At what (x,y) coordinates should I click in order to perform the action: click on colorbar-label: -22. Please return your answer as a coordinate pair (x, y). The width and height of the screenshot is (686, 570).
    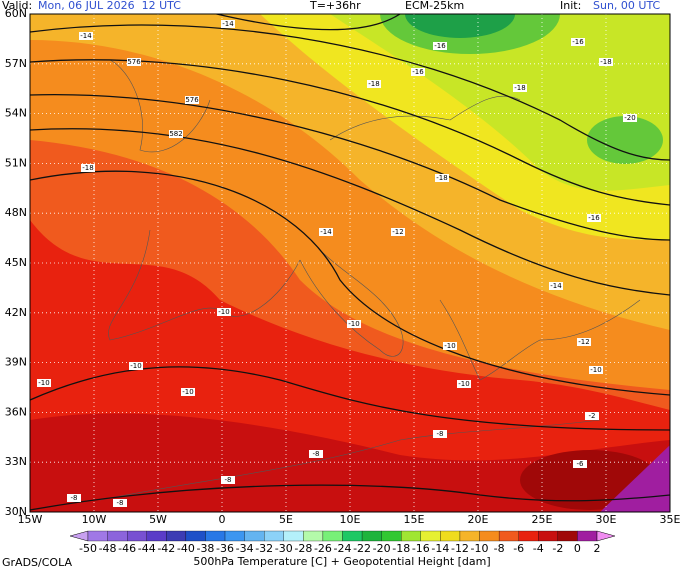
    Looking at the image, I should click on (362, 548).